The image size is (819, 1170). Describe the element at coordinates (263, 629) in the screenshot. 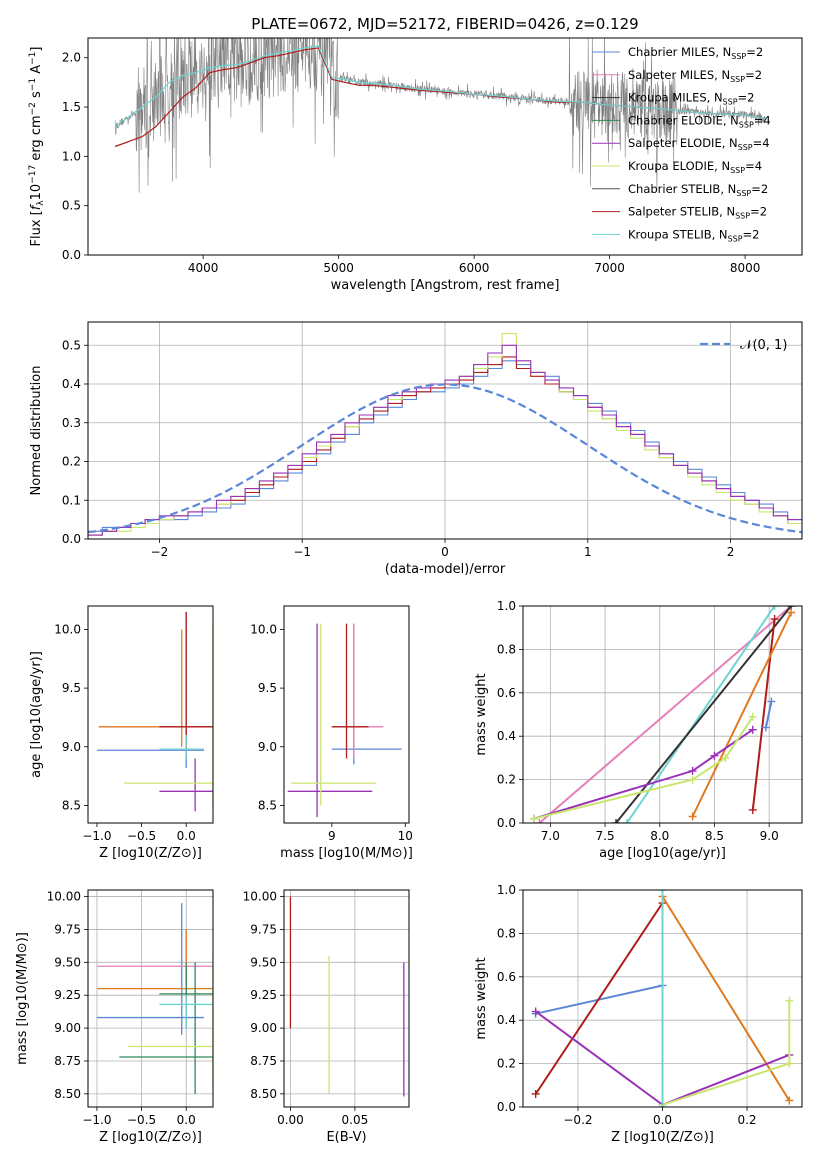

I see `y-tick-label: 10.0` at that location.